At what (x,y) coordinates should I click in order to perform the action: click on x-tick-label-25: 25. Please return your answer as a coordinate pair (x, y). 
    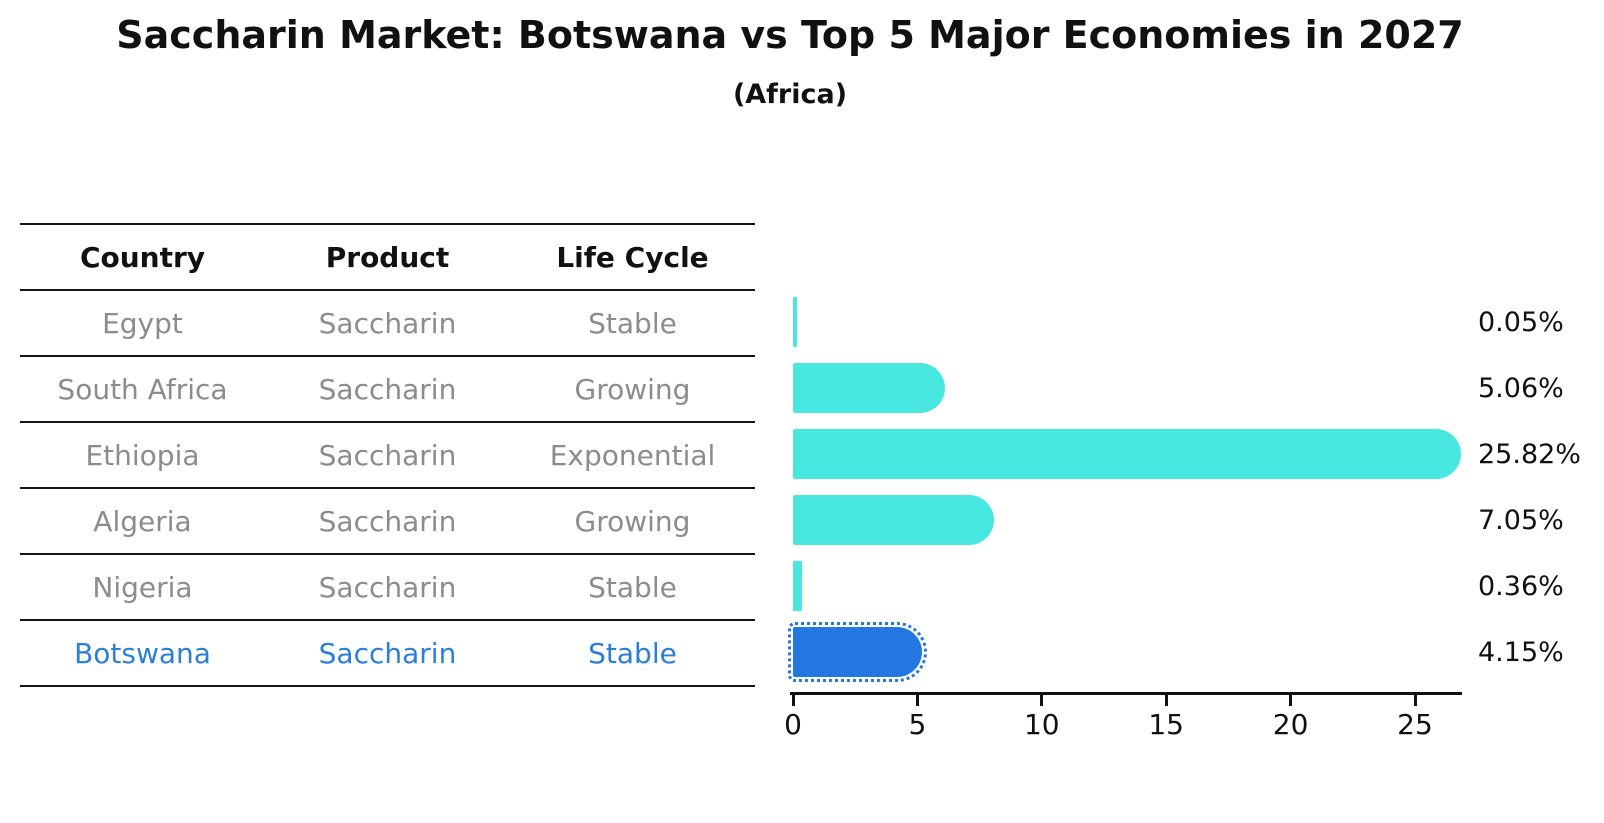
    Looking at the image, I should click on (1415, 724).